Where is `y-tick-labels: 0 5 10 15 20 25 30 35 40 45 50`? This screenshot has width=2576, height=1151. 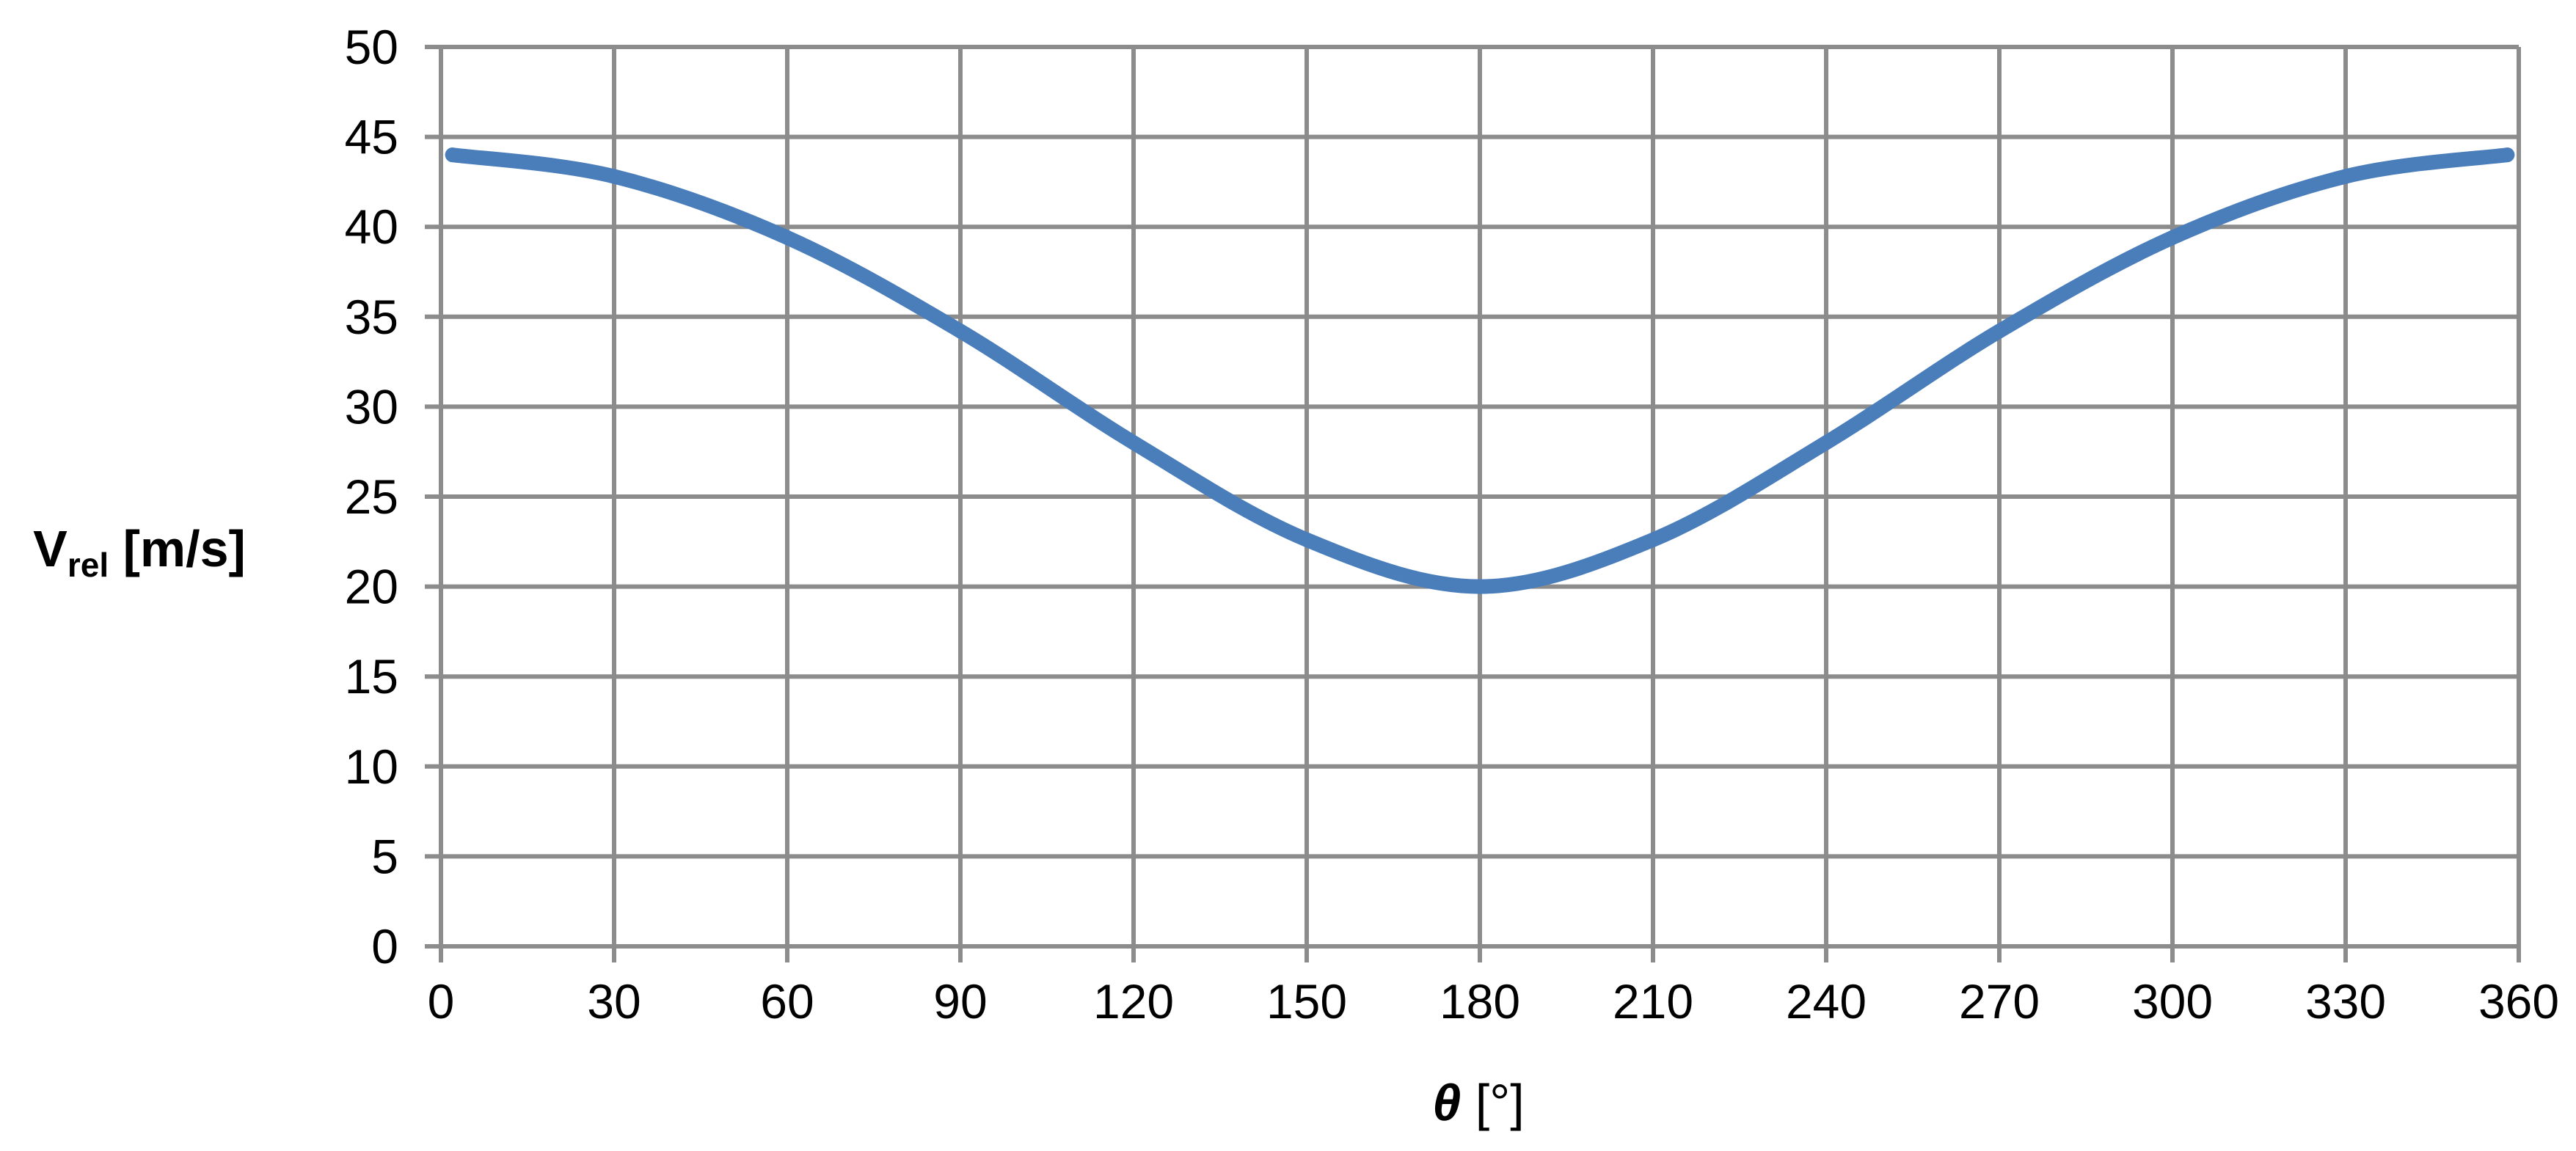 y-tick-labels: 0 5 10 15 20 25 30 35 40 45 50 is located at coordinates (372, 497).